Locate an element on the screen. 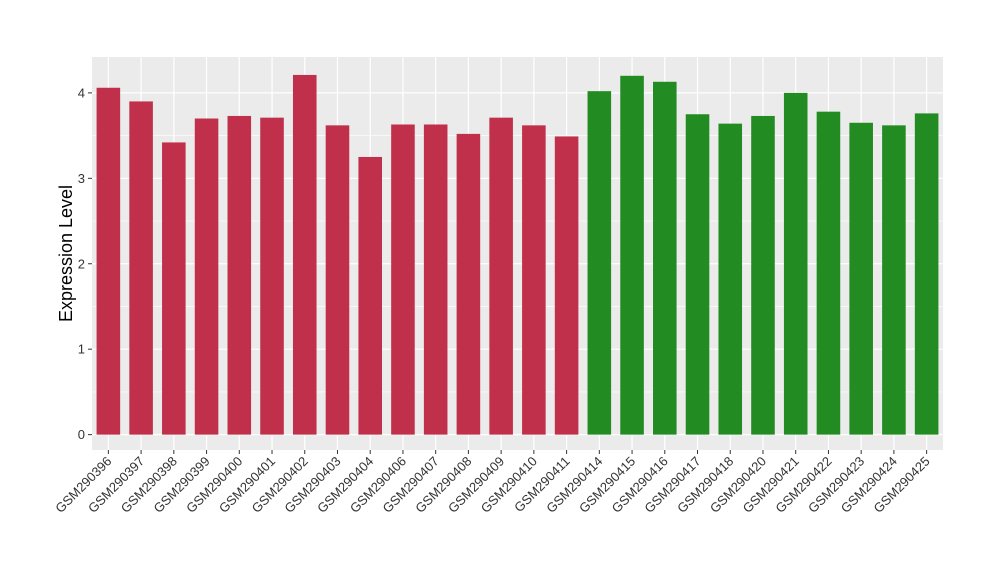 This screenshot has width=1000, height=580. bar-GSM290401 is located at coordinates (272, 276).